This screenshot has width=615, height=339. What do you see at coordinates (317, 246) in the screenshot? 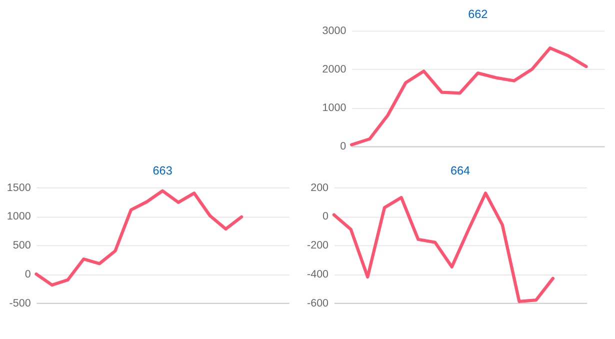
I see `y-tick-label: -200` at bounding box center [317, 246].